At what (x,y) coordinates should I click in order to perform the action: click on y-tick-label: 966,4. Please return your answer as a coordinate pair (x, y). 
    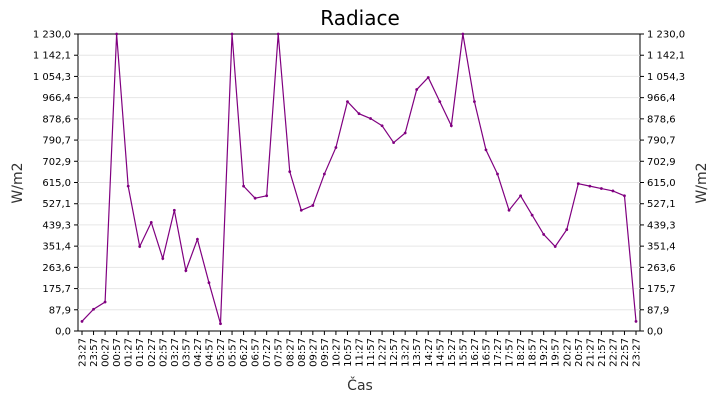
    Looking at the image, I should click on (661, 98).